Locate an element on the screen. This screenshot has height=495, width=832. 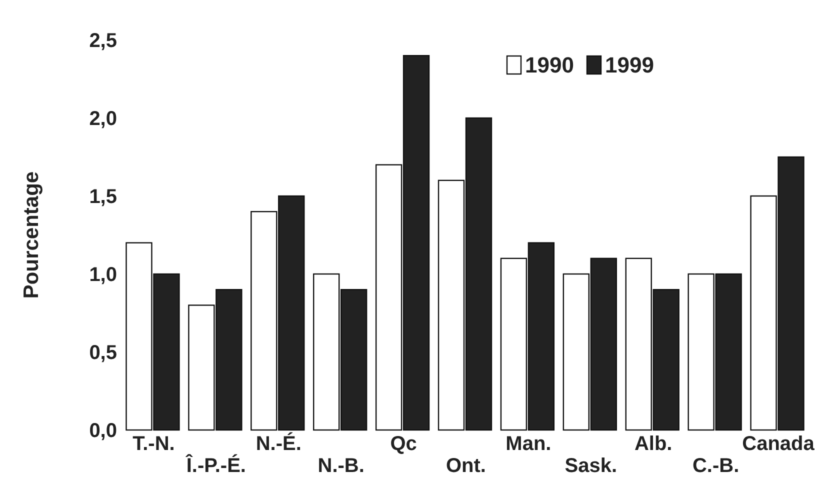
x-tick-label: C.-B. is located at coordinates (716, 466).